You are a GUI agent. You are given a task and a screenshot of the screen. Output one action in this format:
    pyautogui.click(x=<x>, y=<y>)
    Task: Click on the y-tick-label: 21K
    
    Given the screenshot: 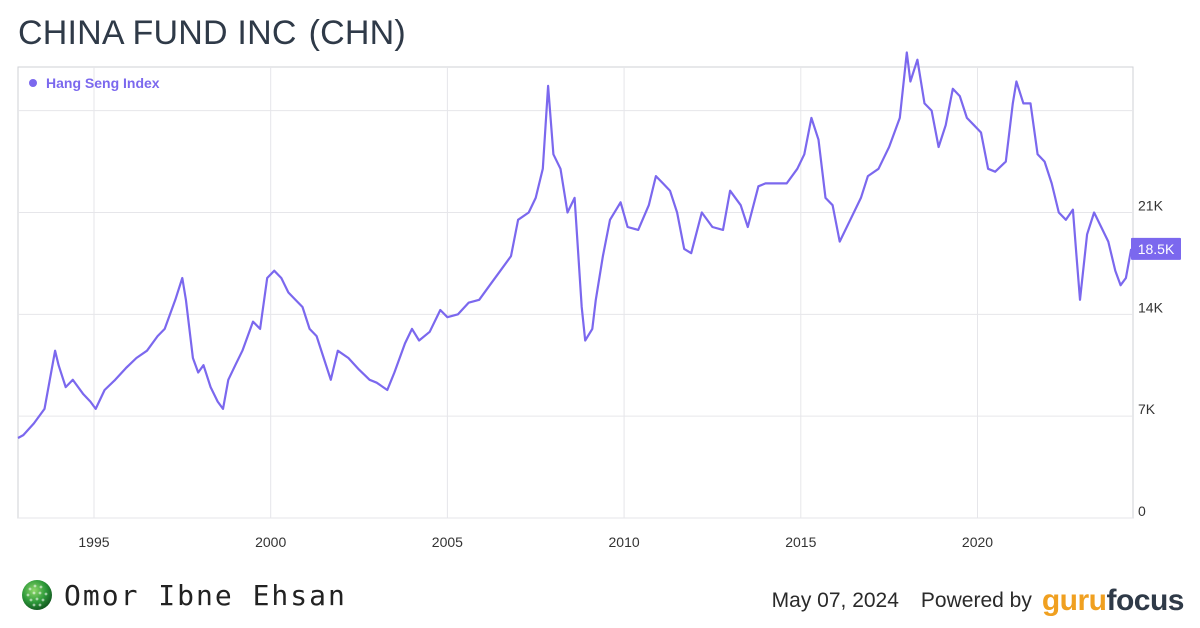 What is the action you would take?
    pyautogui.click(x=1151, y=205)
    